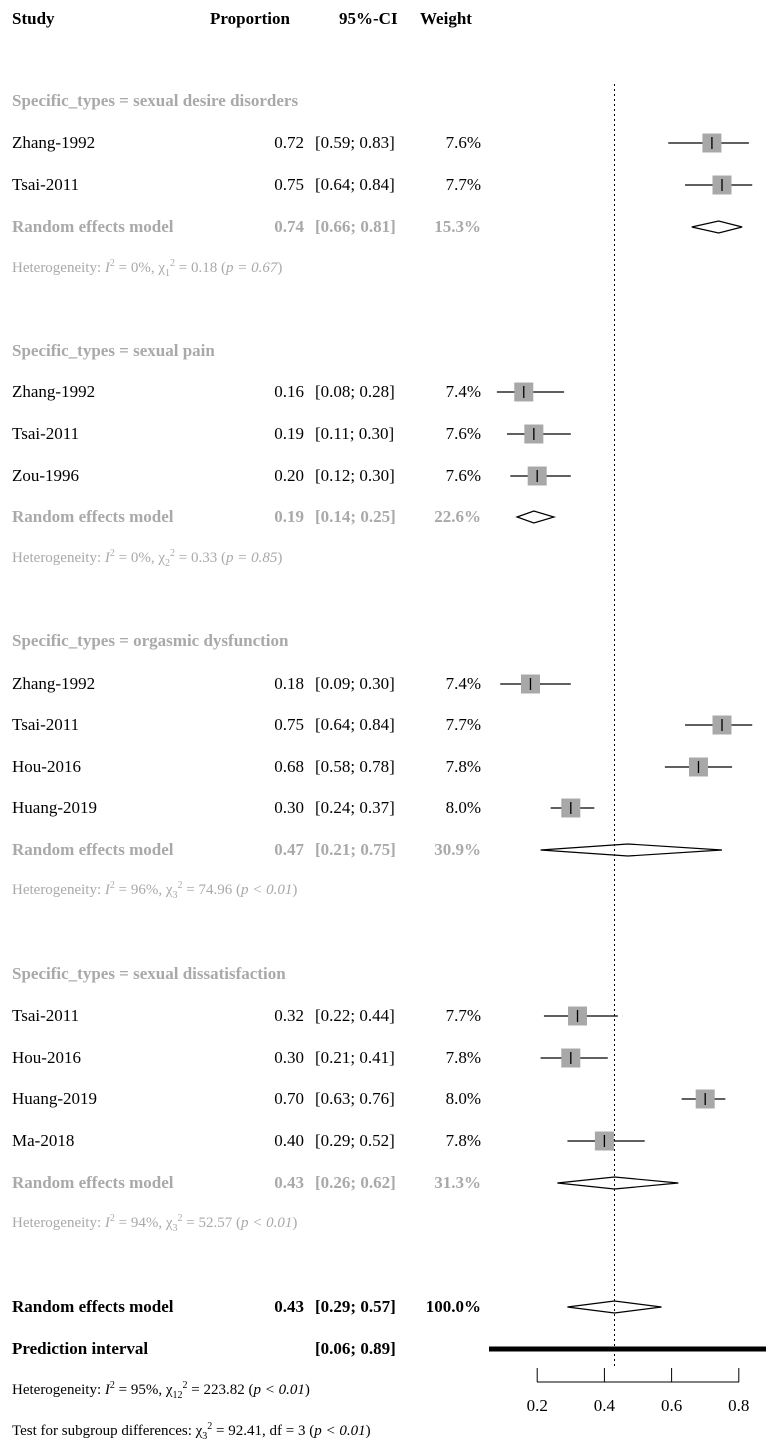 The image size is (766, 1445). I want to click on model-weight: 31.3%, so click(457, 1182).